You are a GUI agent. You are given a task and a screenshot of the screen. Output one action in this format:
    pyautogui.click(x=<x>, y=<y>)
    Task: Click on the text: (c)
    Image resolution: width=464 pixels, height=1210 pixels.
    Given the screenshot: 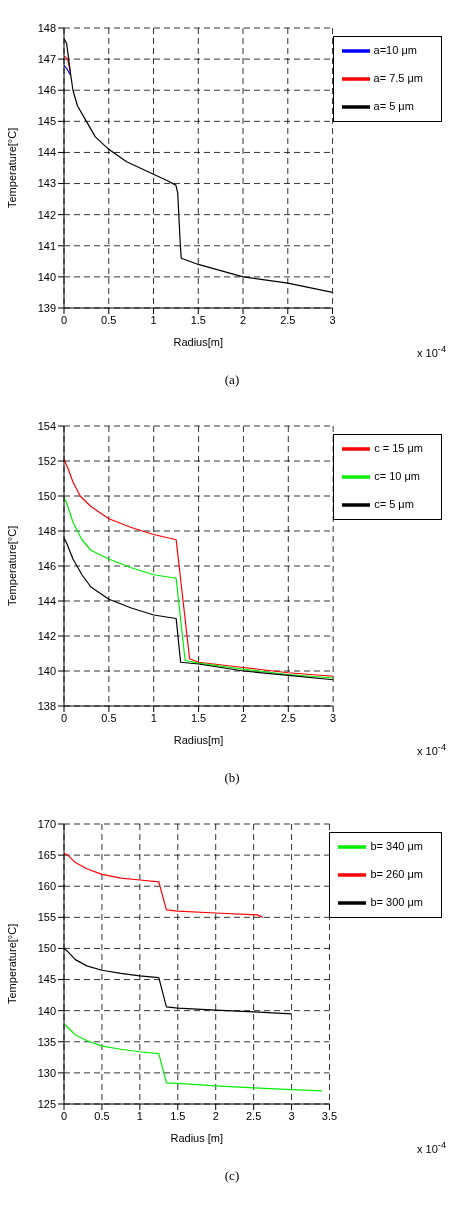 What is the action you would take?
    pyautogui.click(x=232, y=1176)
    